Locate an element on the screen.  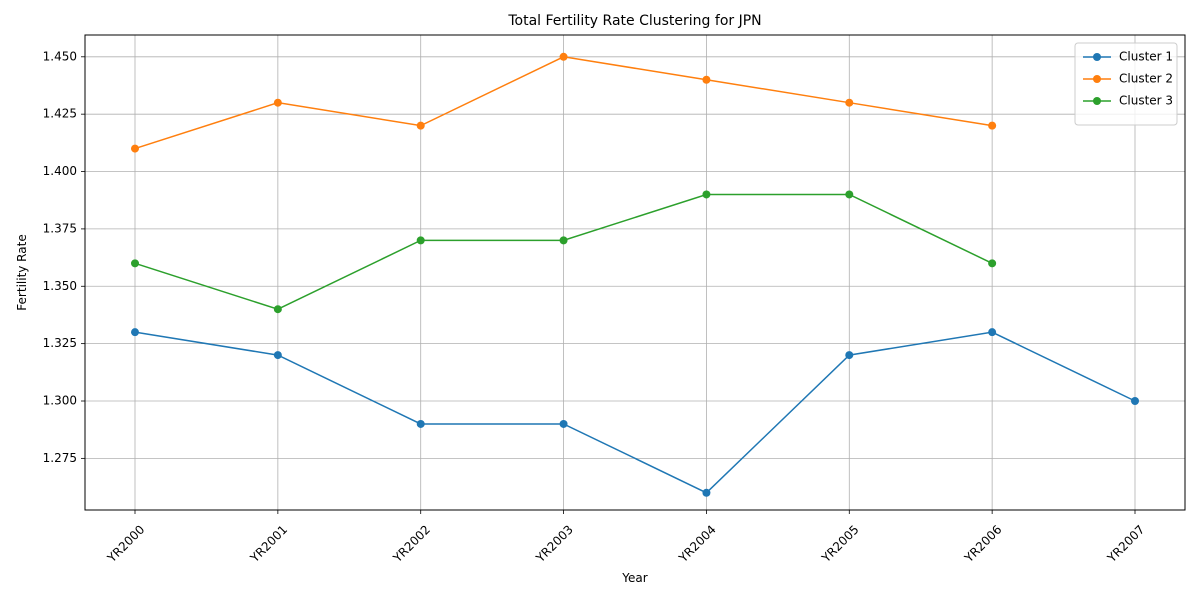
y-tick-label: 1.375 is located at coordinates (60, 228).